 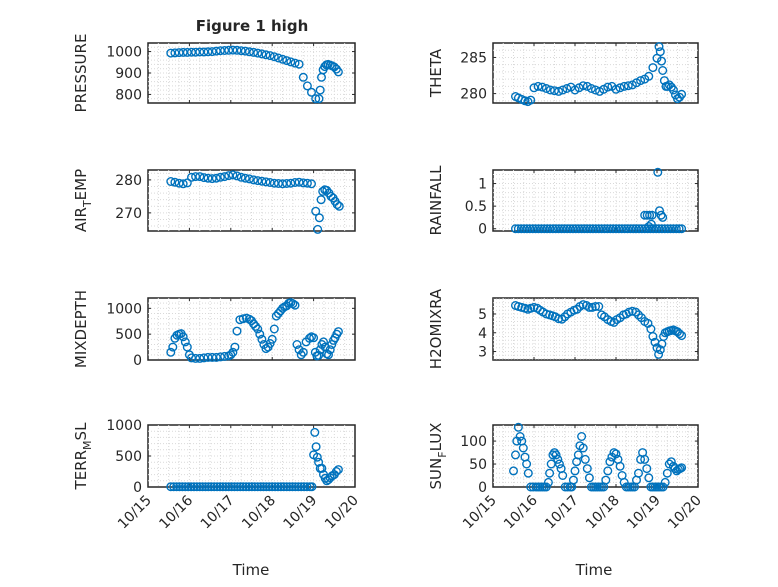 What do you see at coordinates (473, 58) in the screenshot?
I see `y-tick-label: 285` at bounding box center [473, 58].